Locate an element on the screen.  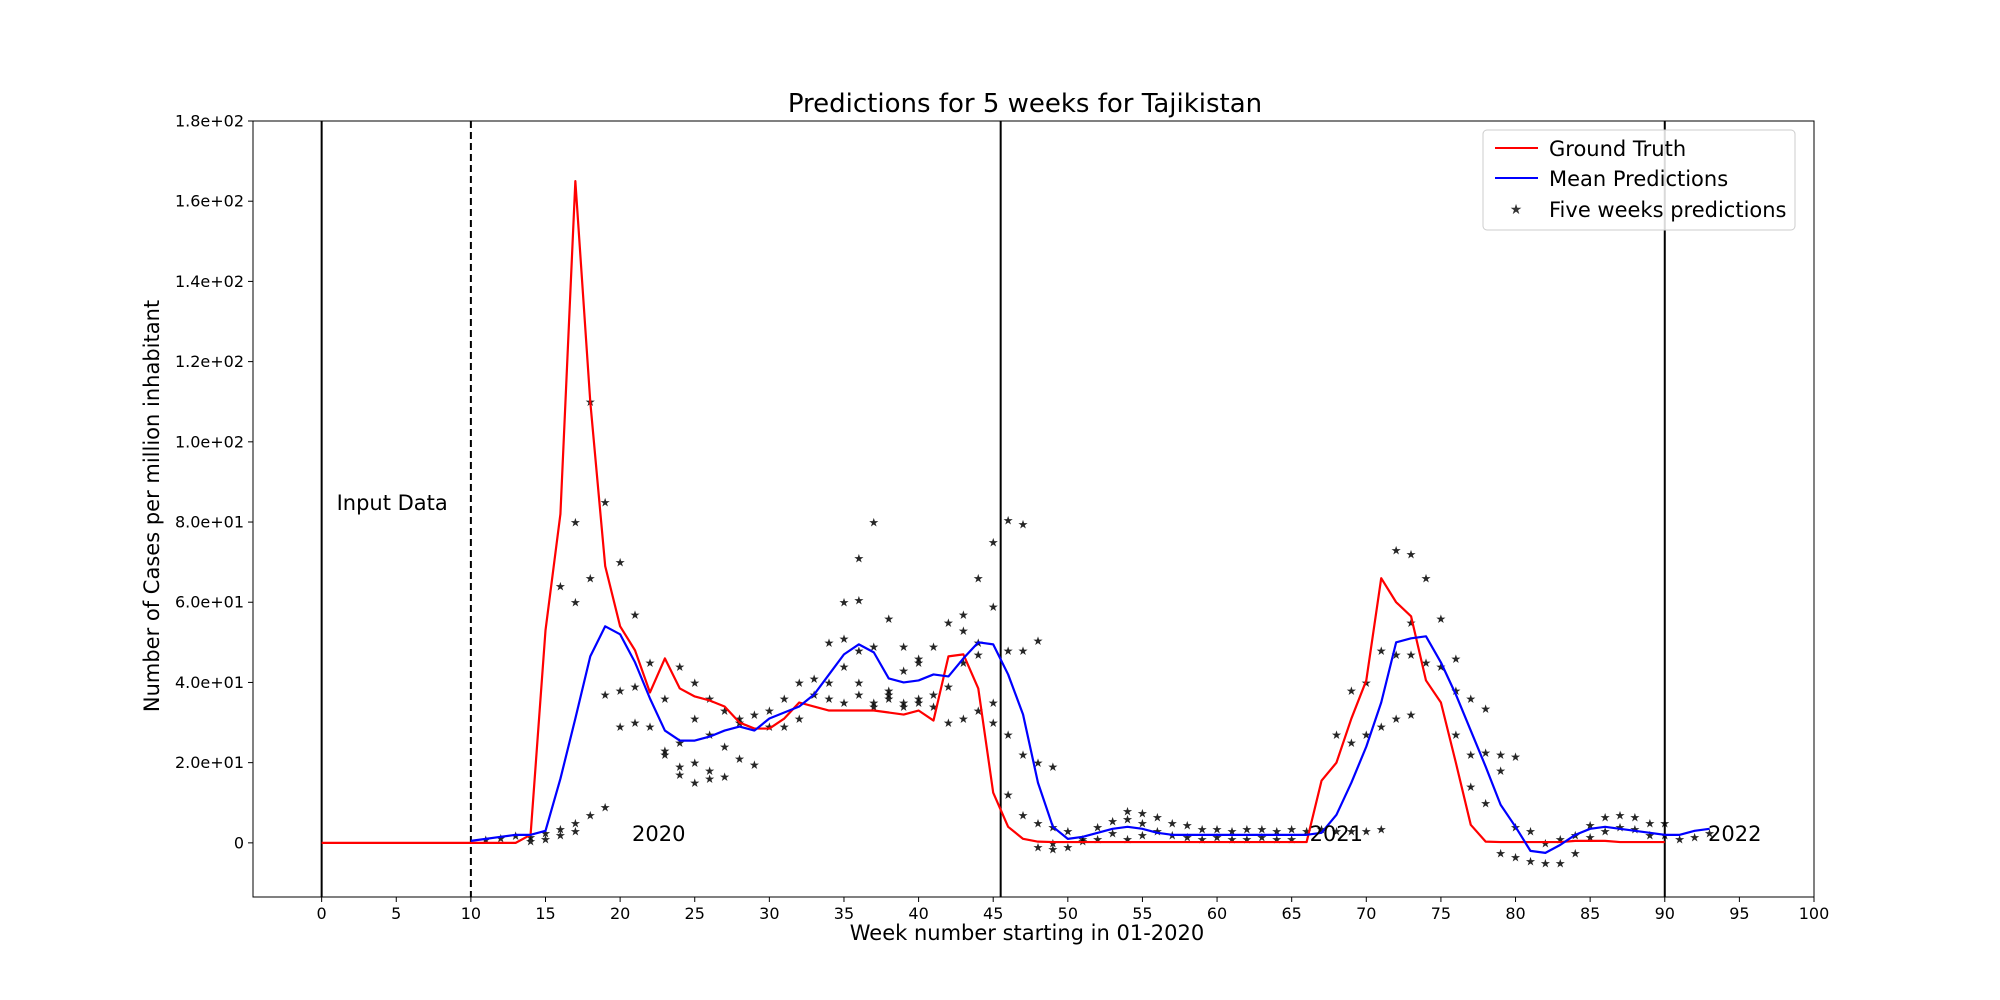
y-tick-label: 0 is located at coordinates (239, 842).